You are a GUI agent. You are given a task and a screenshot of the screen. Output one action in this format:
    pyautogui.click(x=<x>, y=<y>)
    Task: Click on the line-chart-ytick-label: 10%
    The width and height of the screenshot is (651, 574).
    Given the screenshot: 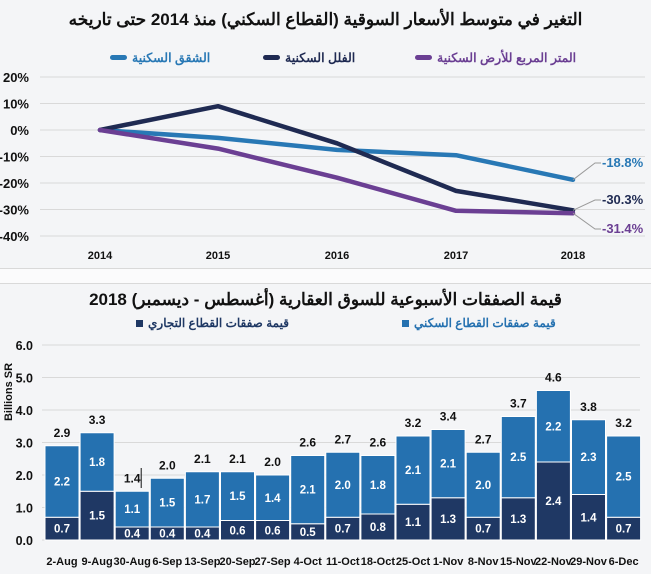 What is the action you would take?
    pyautogui.click(x=16, y=104)
    